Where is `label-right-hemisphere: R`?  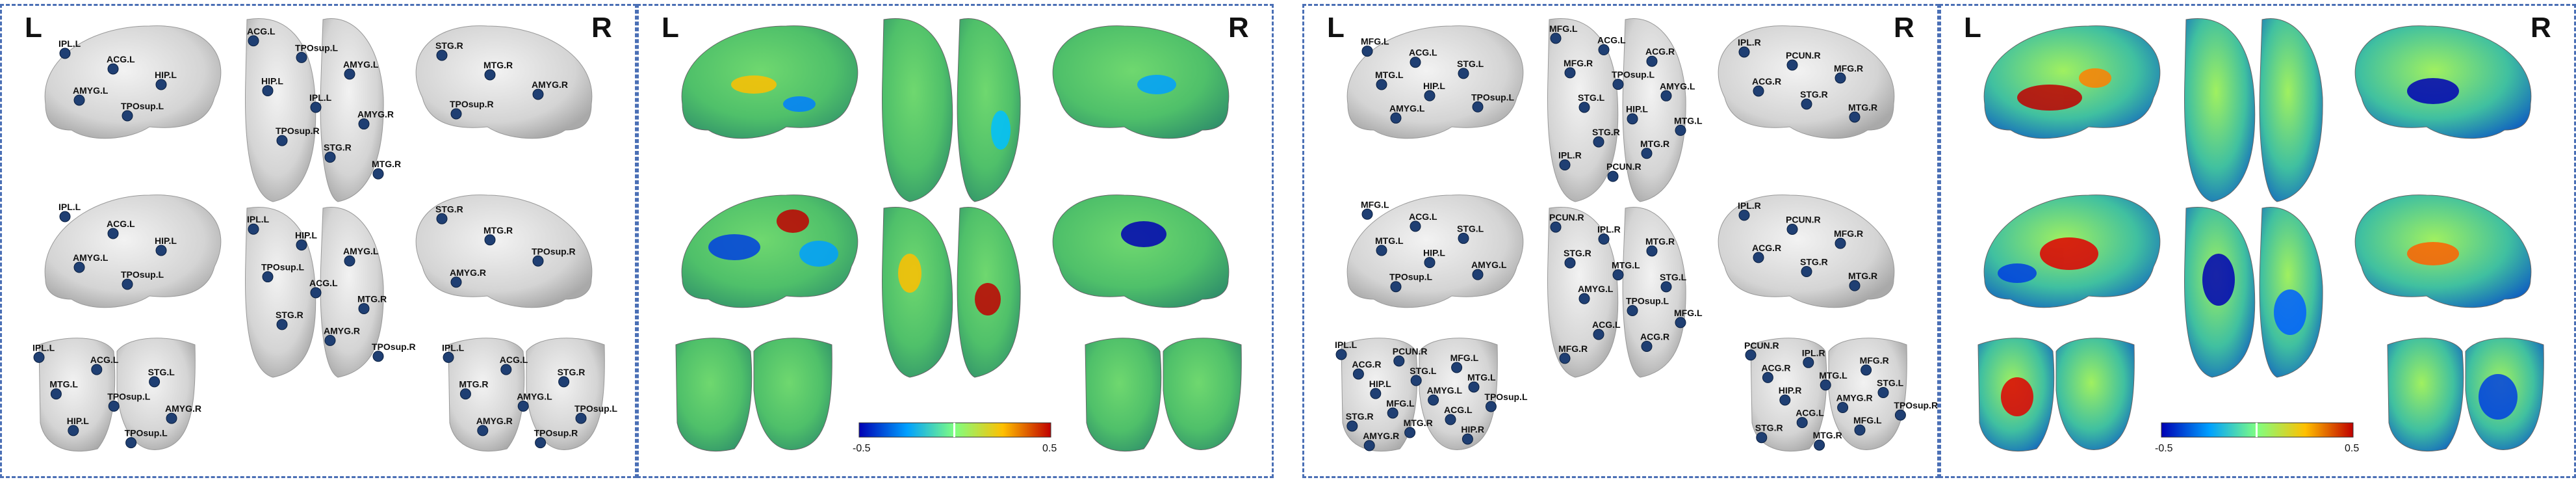 label-right-hemisphere: R is located at coordinates (1238, 28).